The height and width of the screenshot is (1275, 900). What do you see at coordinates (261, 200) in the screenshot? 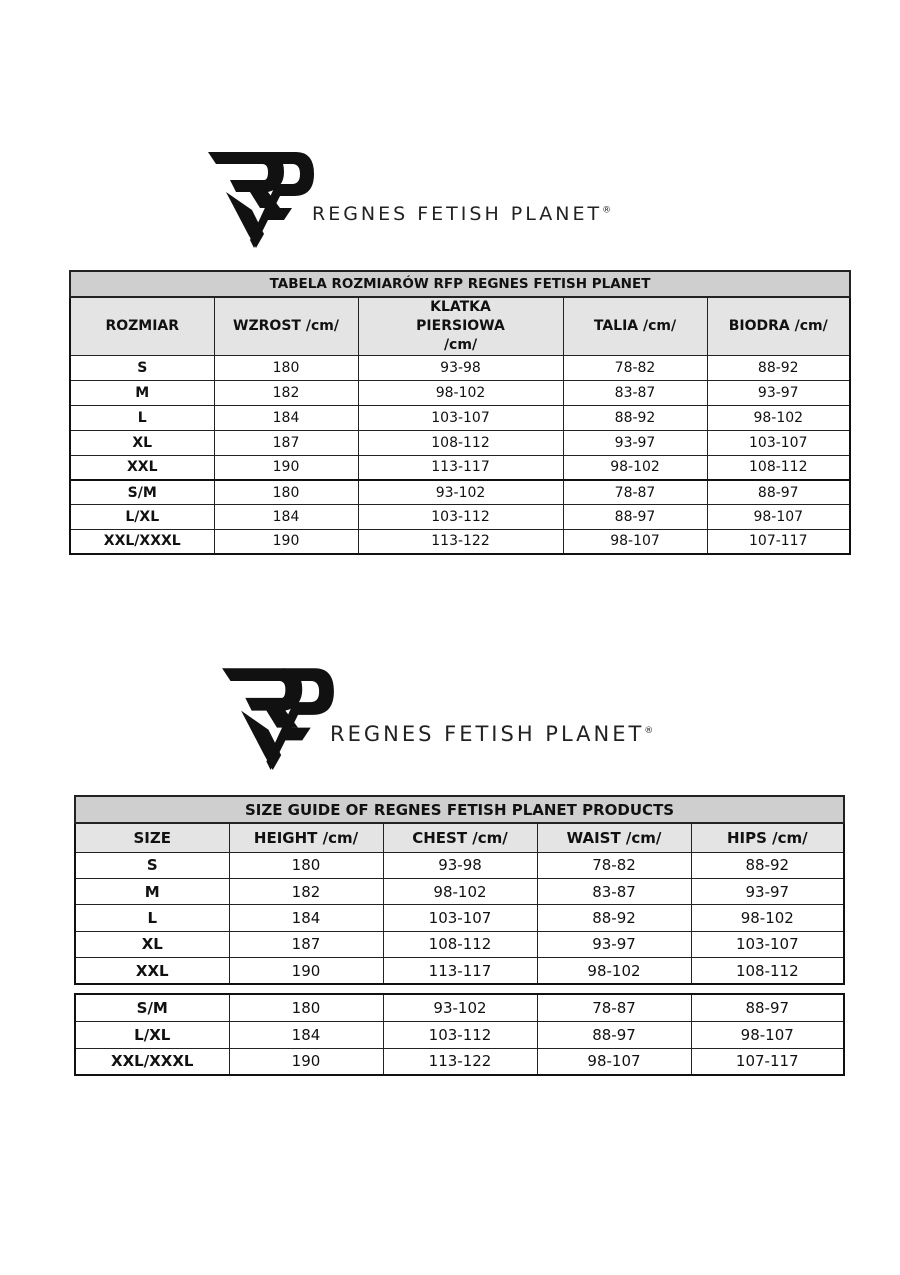
I see `rfp-monogram-icon` at bounding box center [261, 200].